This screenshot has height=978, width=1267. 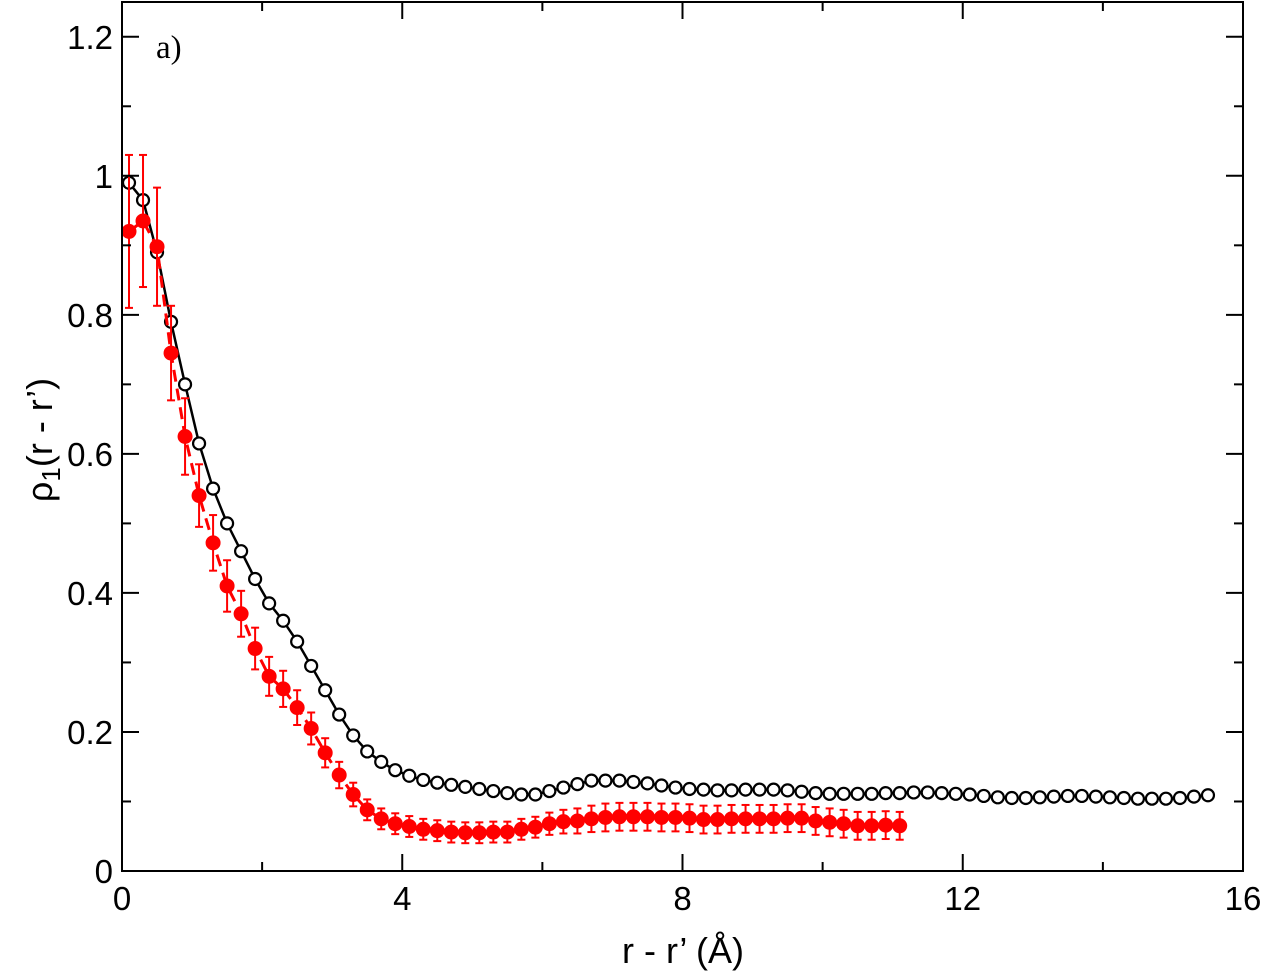 What do you see at coordinates (90, 454) in the screenshot?
I see `y-tick-label: 0.6` at bounding box center [90, 454].